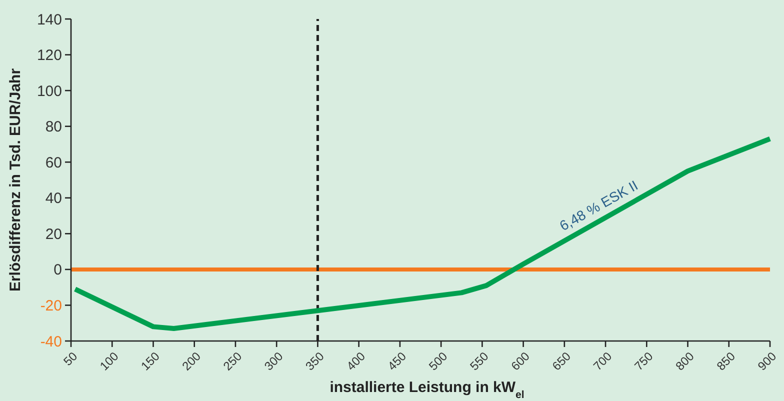 This screenshot has height=401, width=784. What do you see at coordinates (315, 361) in the screenshot?
I see `x-tick-label: 350` at bounding box center [315, 361].